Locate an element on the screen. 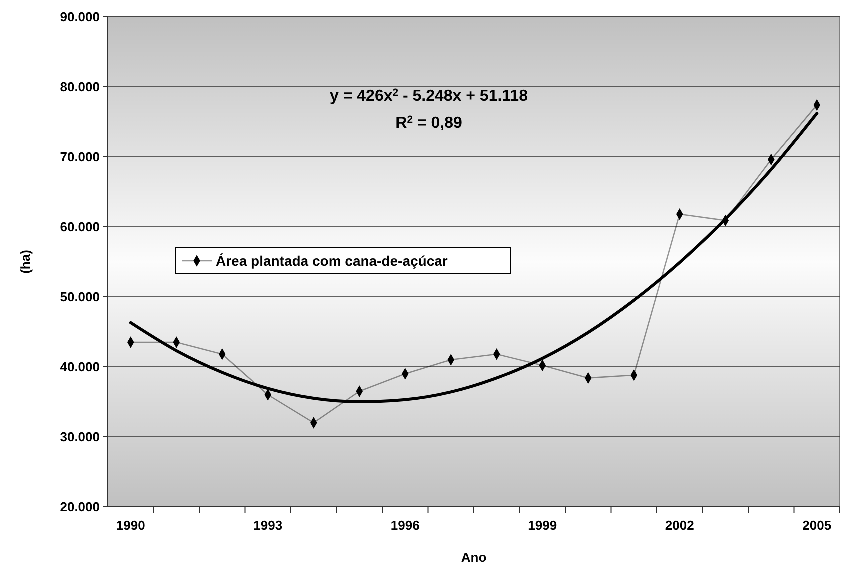  y-tick-label: 20.000 is located at coordinates (80, 507).